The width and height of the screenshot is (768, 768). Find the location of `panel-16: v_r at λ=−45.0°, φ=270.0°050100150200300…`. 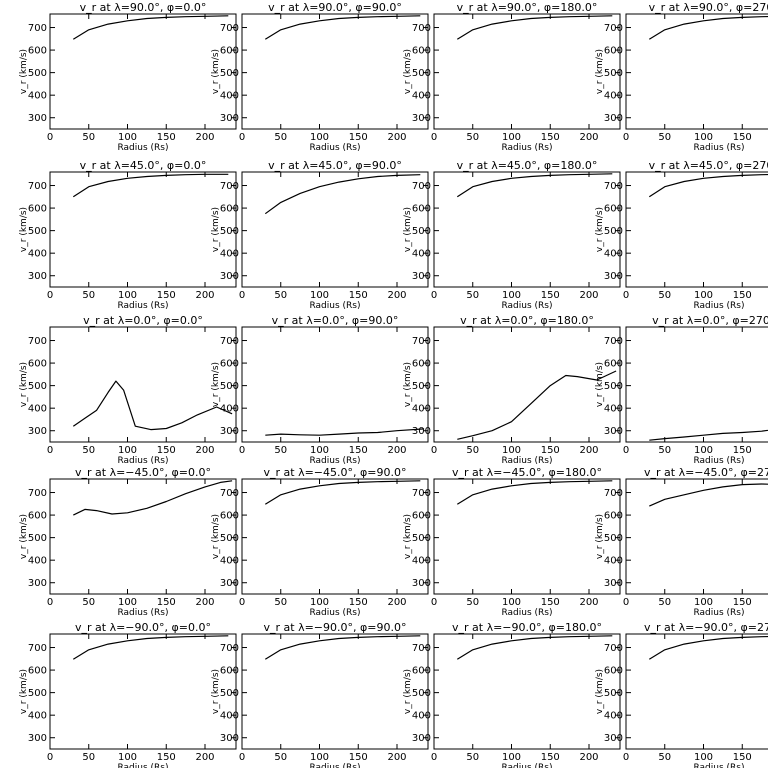

panel-16: v_r at λ=−45.0°, φ=270.0°050100150200300… is located at coordinates (681, 542).